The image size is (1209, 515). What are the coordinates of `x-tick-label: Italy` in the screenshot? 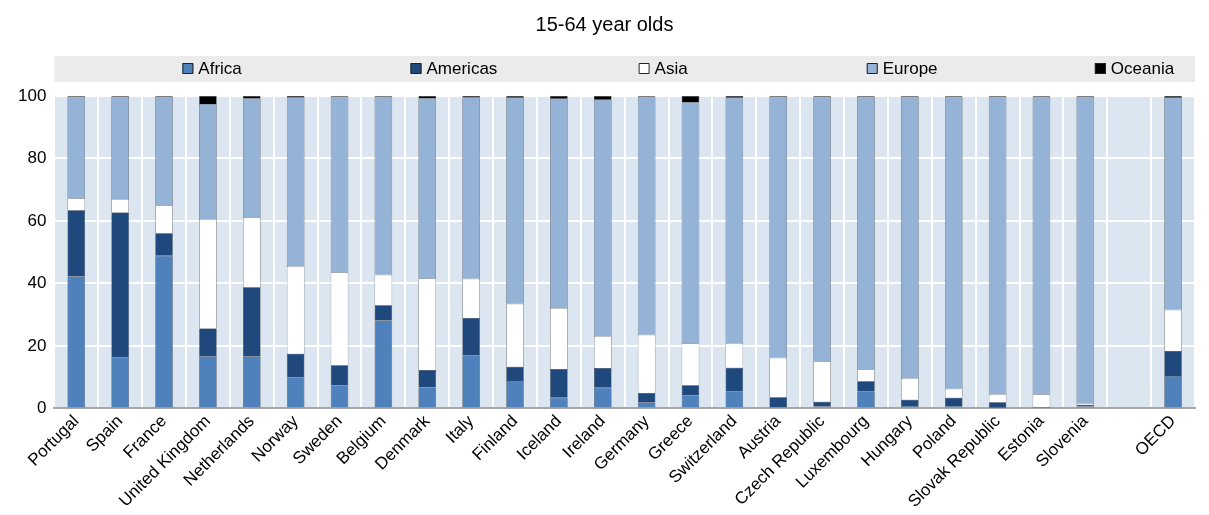 It's located at (459, 428).